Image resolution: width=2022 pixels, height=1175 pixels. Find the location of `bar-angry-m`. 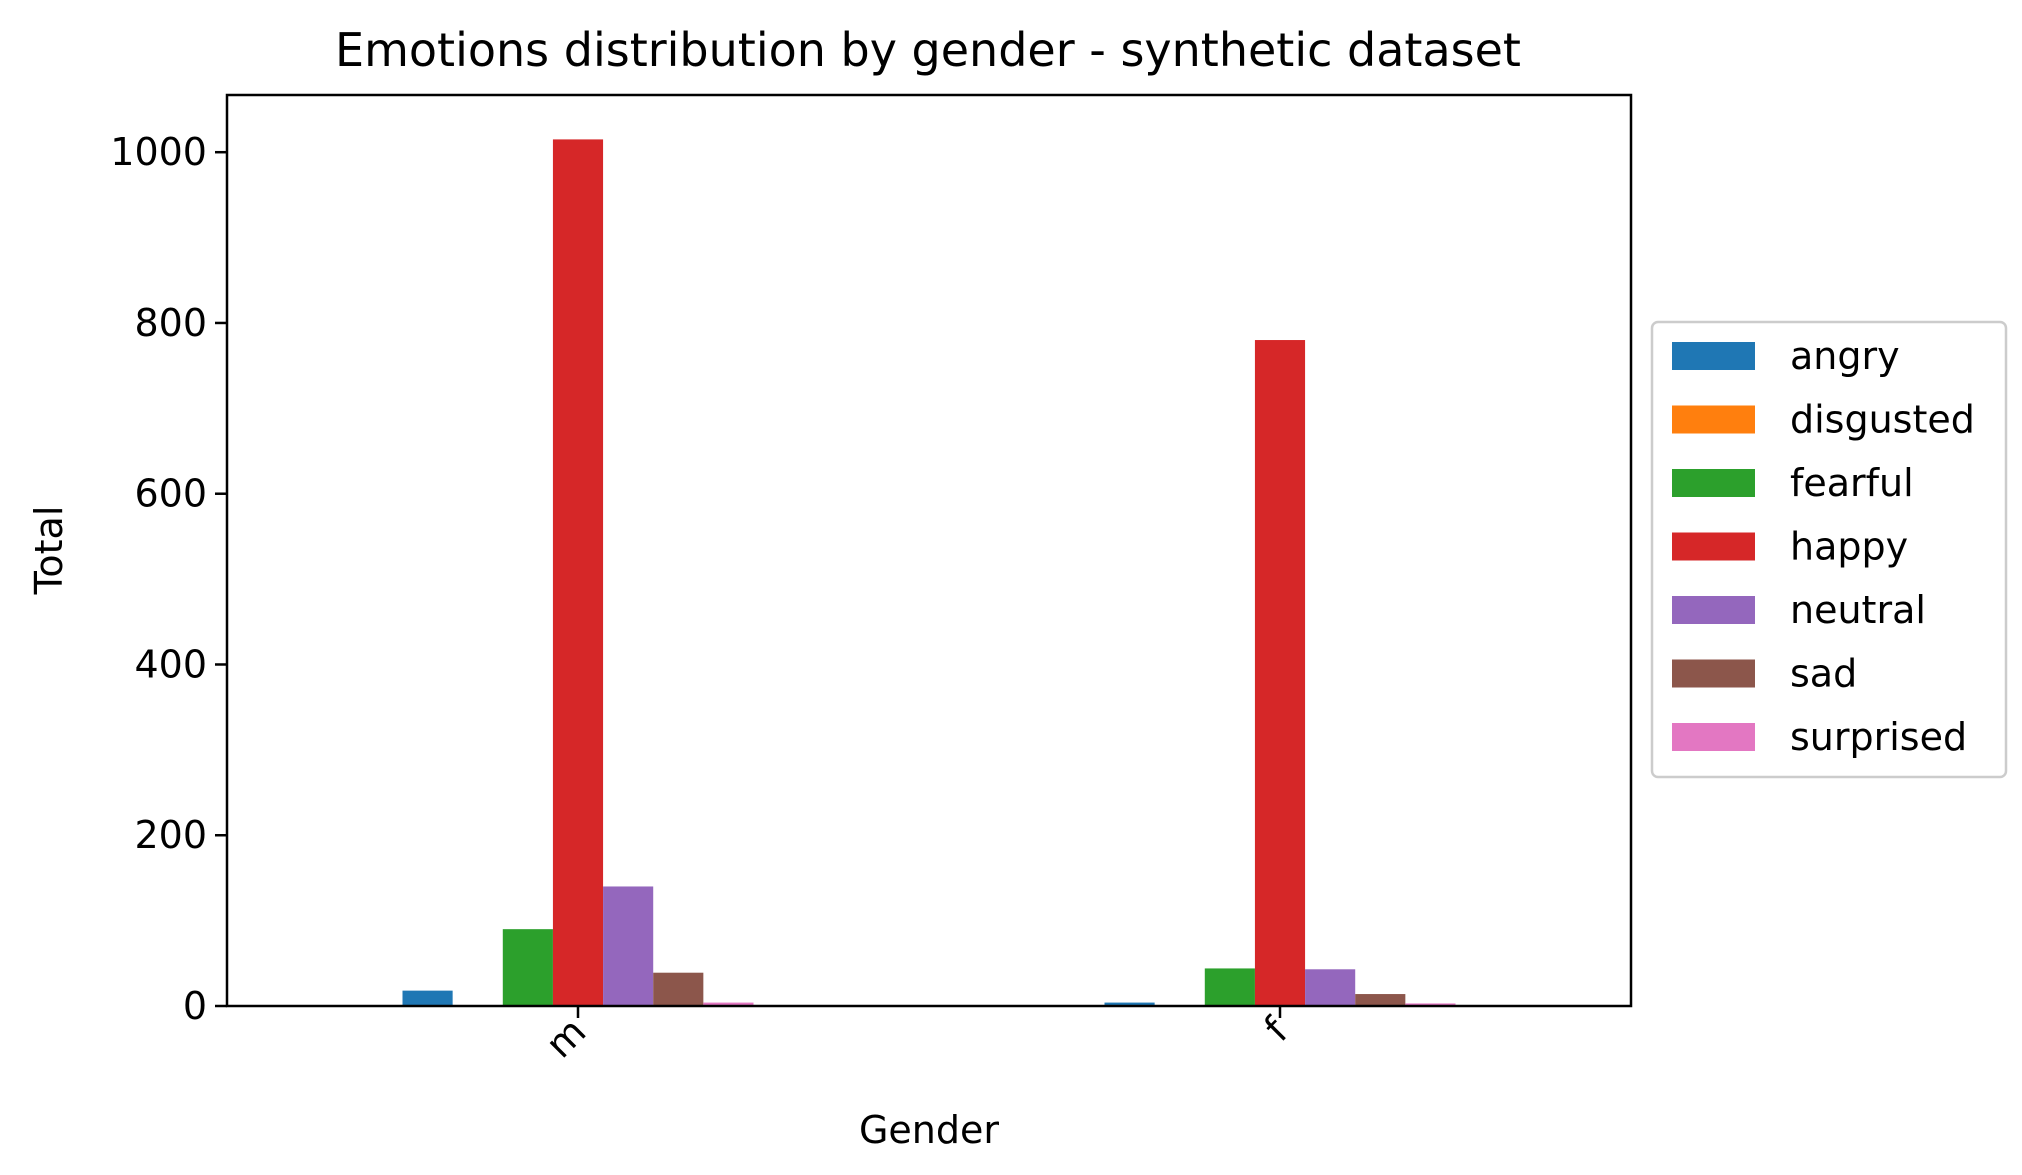

bar-angry-m is located at coordinates (427, 998).